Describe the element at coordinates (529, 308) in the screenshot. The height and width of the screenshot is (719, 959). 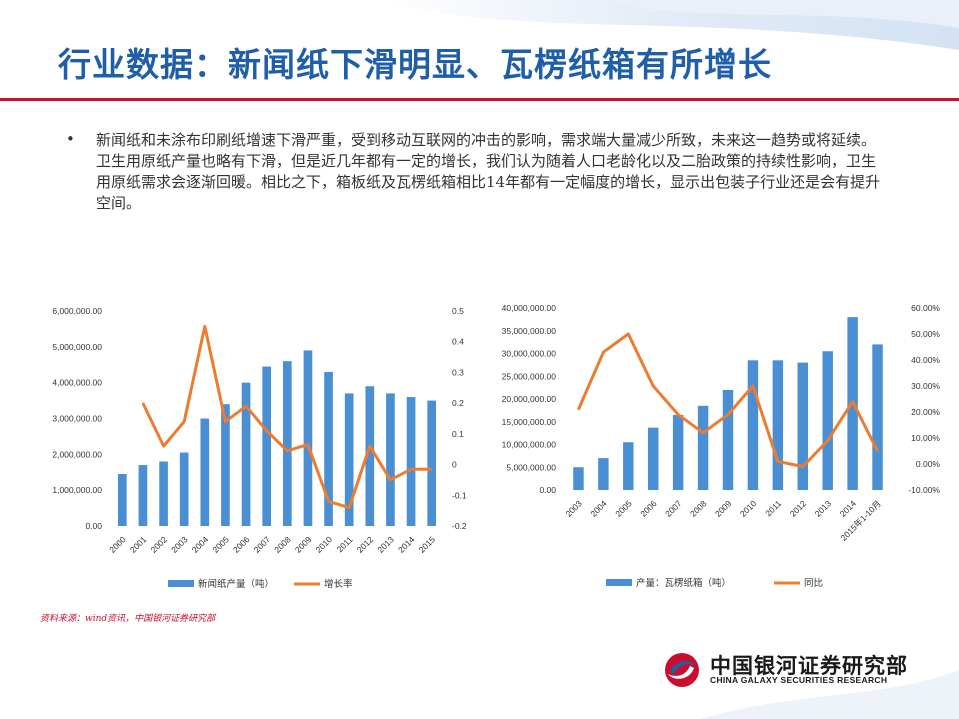
I see `y-left-tick-label: 40,000,000.00` at that location.